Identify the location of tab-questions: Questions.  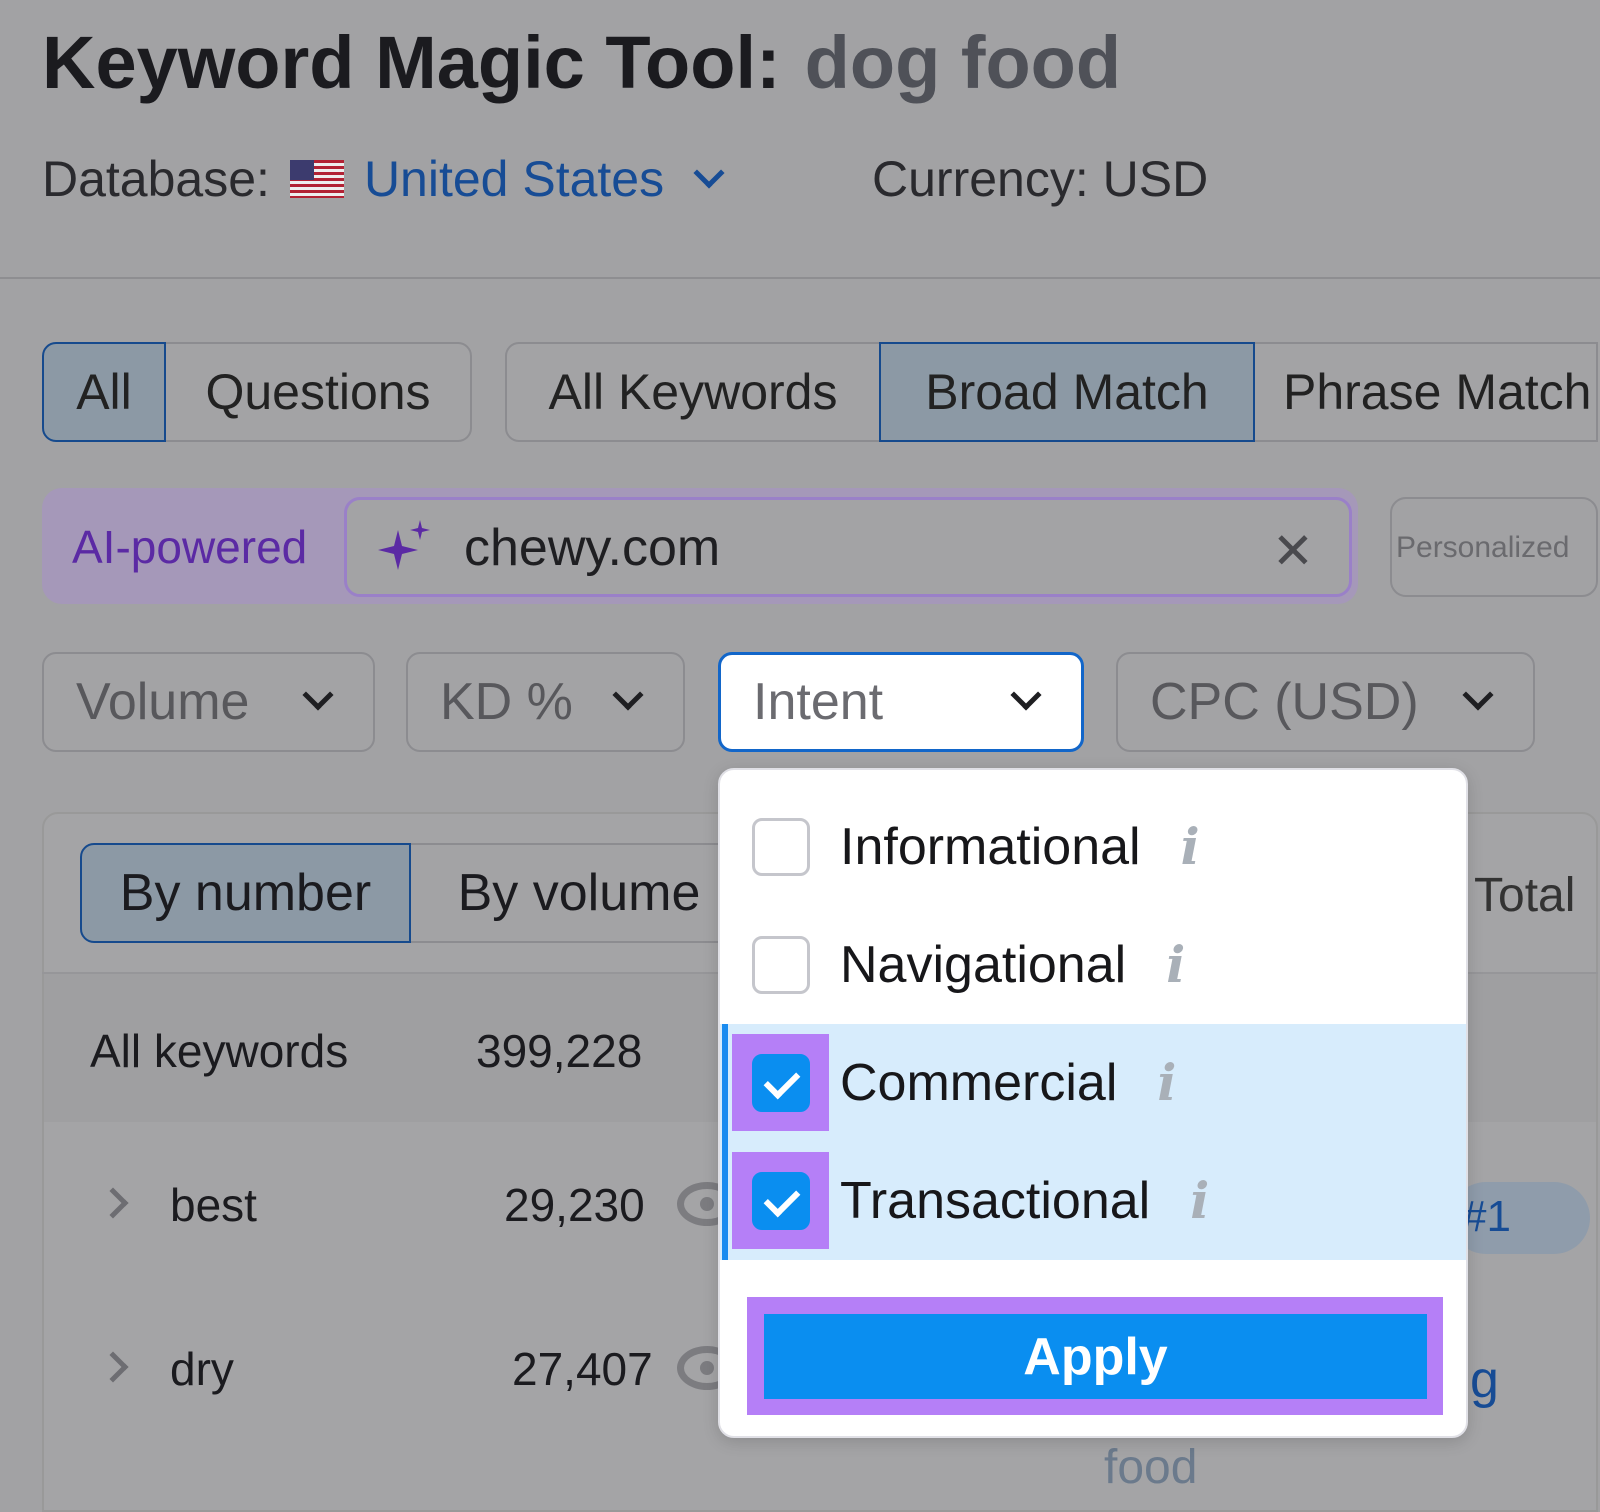
(318, 392).